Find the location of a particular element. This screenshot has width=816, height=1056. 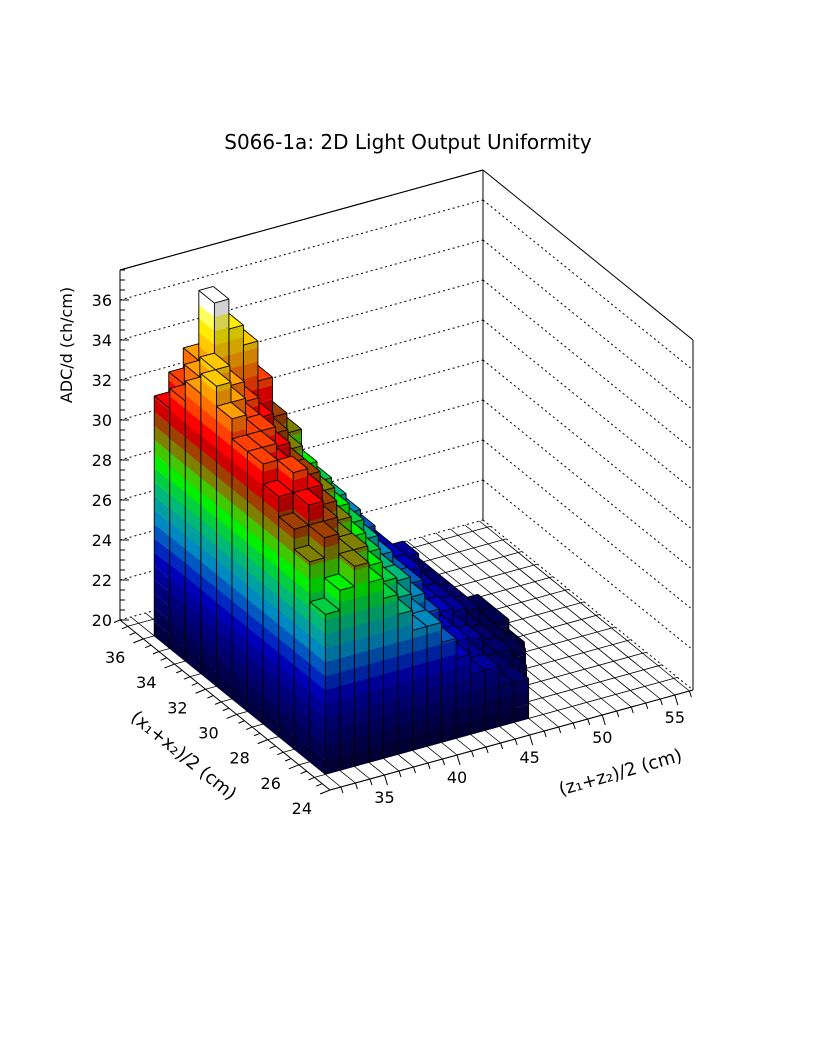

chart-title: S066-1a: 2D Light Output Uniformity is located at coordinates (408, 142).